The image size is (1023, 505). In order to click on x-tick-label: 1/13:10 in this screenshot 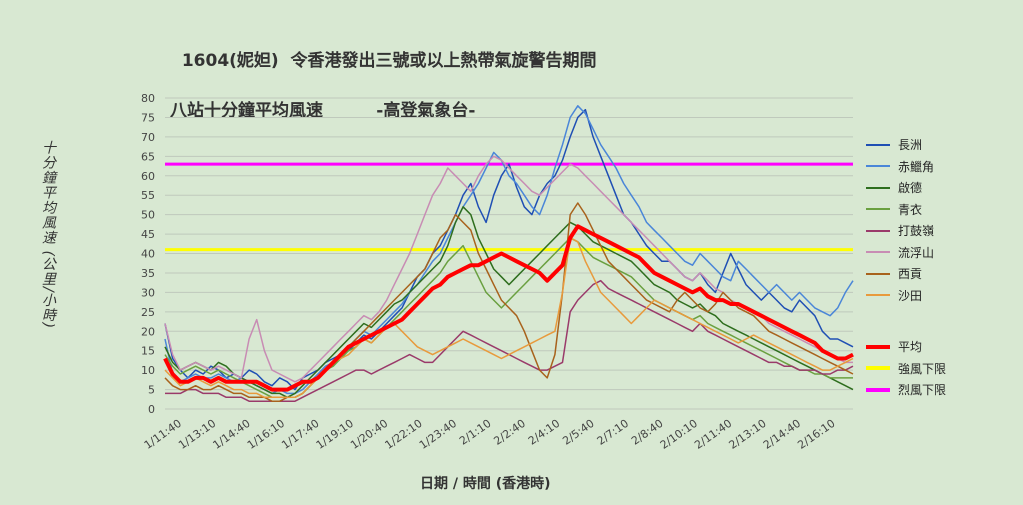, I will do `click(197, 434)`.